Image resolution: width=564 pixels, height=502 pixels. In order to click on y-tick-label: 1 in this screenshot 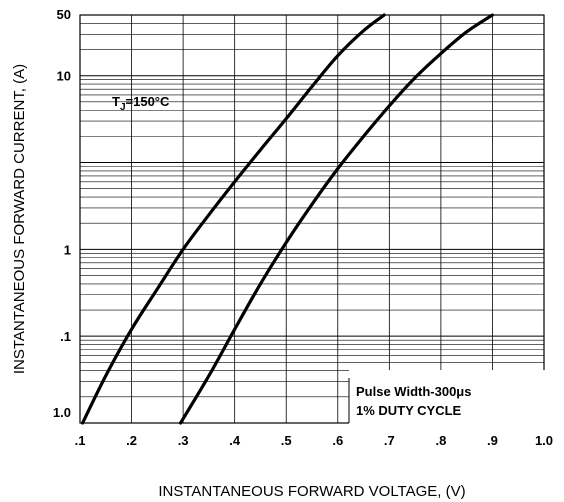, I will do `click(67, 249)`.